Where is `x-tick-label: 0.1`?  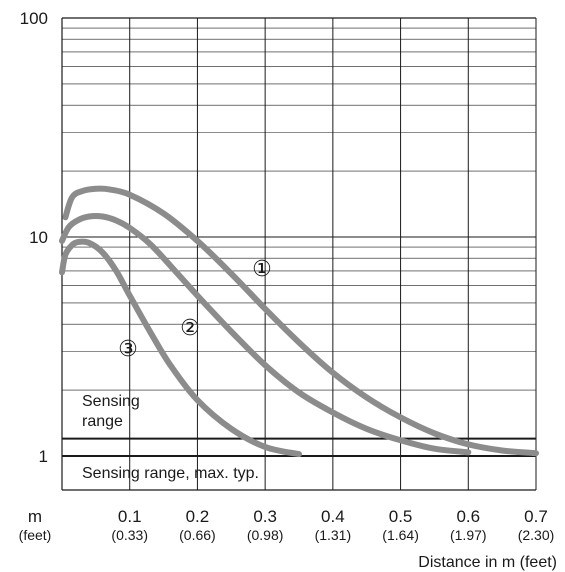 x-tick-label: 0.1 is located at coordinates (130, 516).